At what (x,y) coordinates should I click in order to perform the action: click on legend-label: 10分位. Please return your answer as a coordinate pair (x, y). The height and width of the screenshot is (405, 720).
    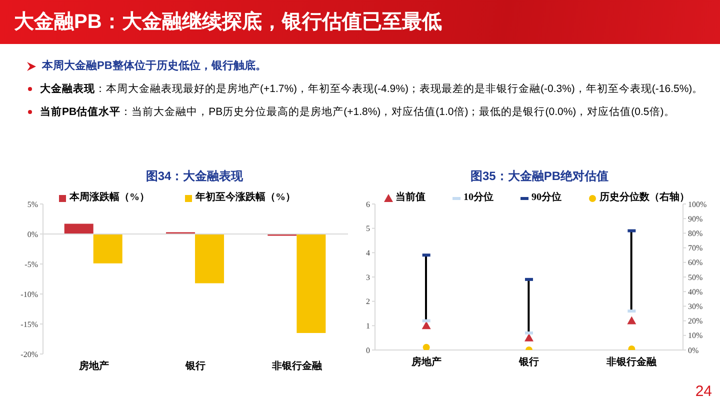
    Looking at the image, I should click on (479, 198).